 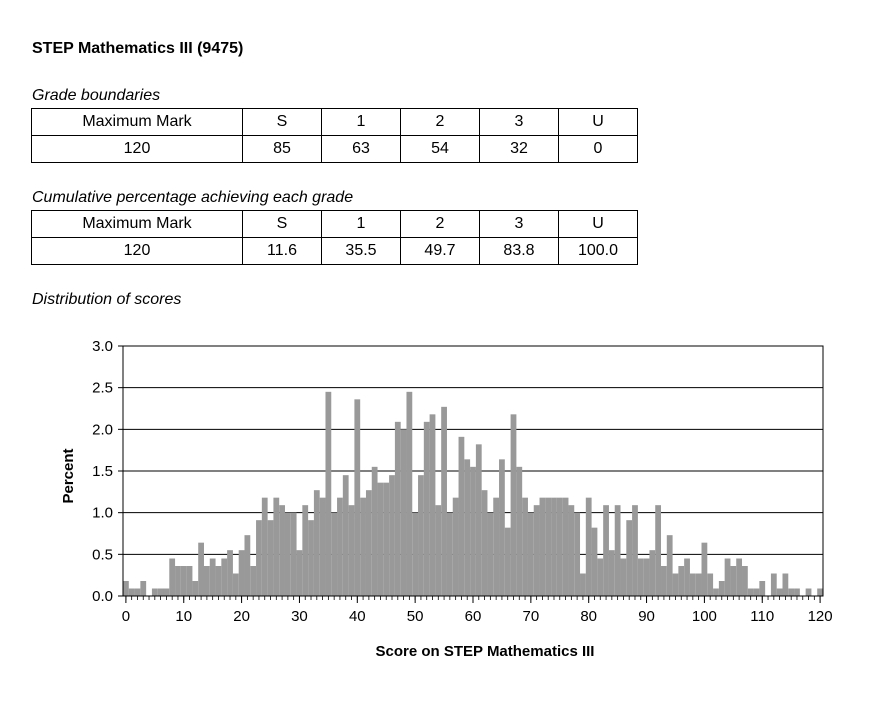 I want to click on y-tick-label: 2.5, so click(x=102, y=388).